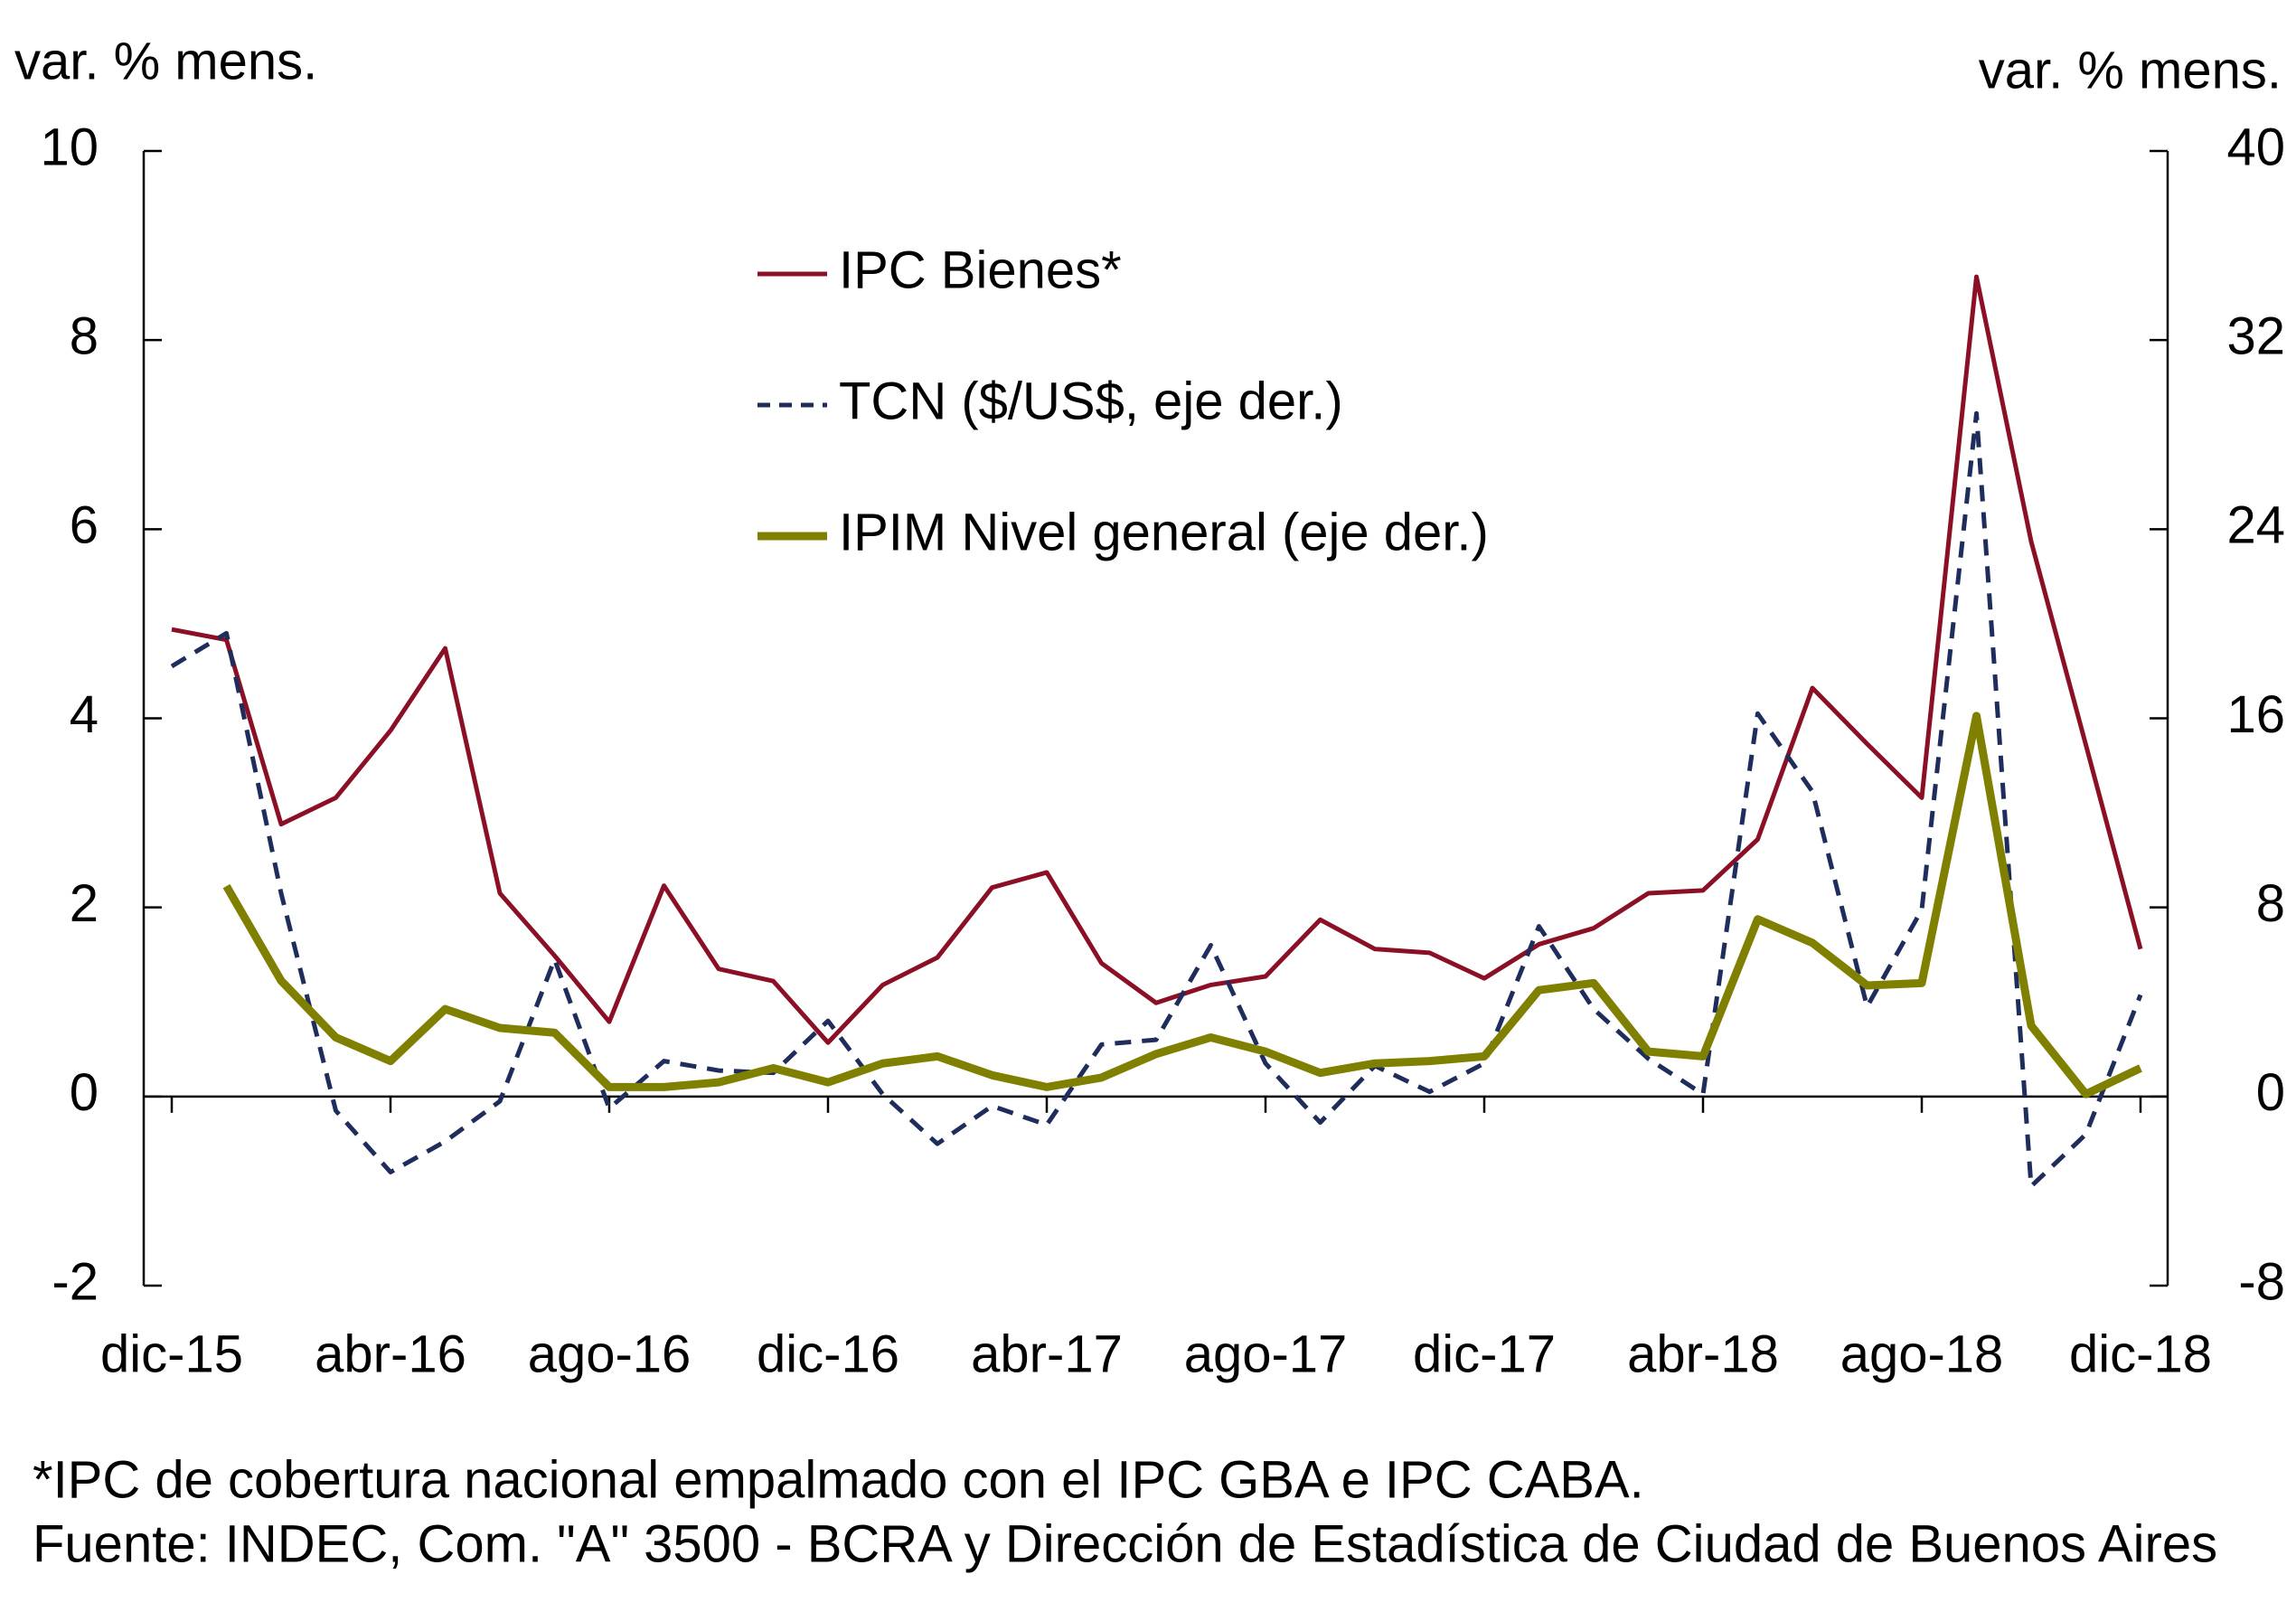  I want to click on y-tick-label: 10, so click(69, 147).